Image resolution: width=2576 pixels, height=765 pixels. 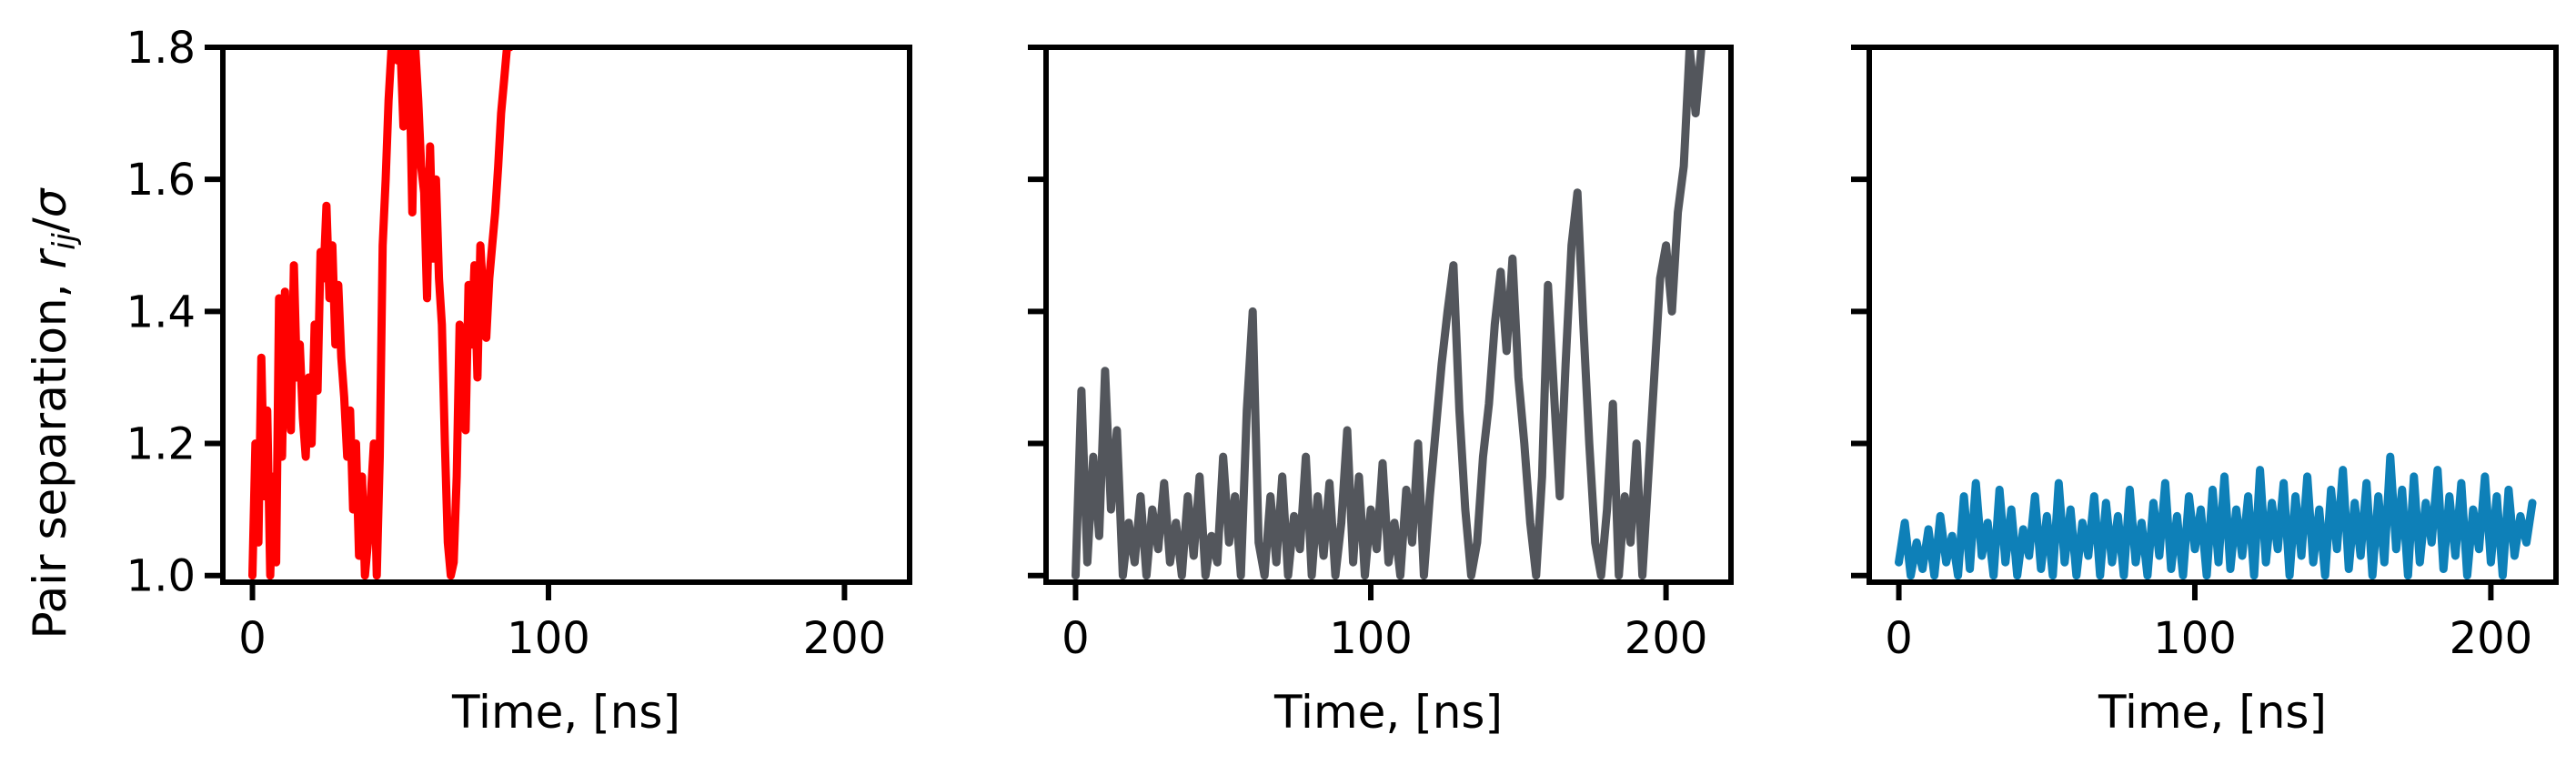 What do you see at coordinates (161, 445) in the screenshot?
I see `y-tick-label: 1.2` at bounding box center [161, 445].